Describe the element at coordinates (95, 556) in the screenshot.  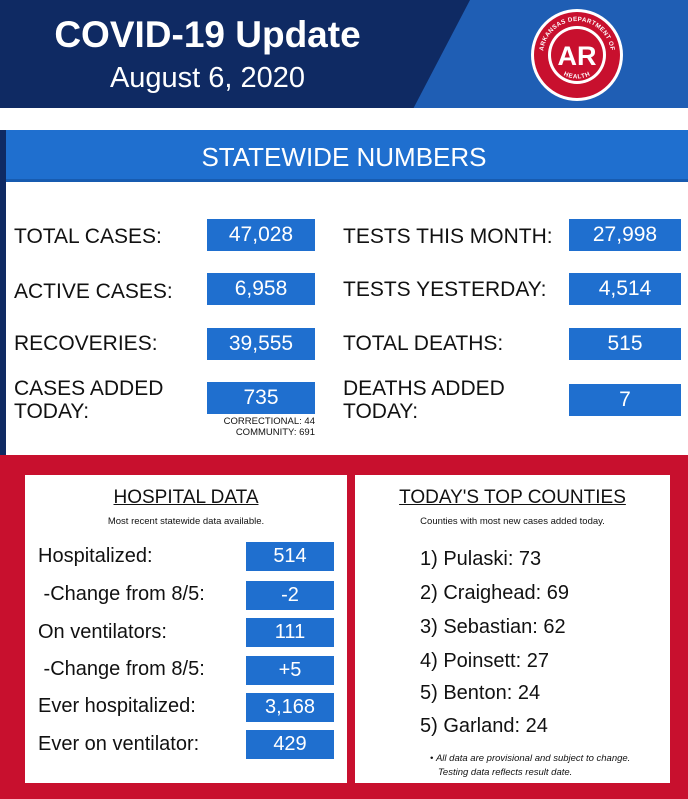
I see `hospitalized-label: Hospitalized:` at that location.